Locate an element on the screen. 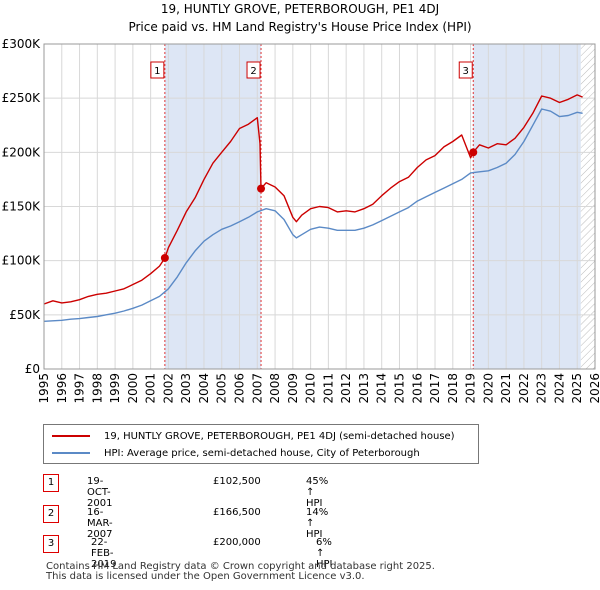 The height and width of the screenshot is (590, 600). sale-hpi-change: 14% ↑ HPI is located at coordinates (317, 523).